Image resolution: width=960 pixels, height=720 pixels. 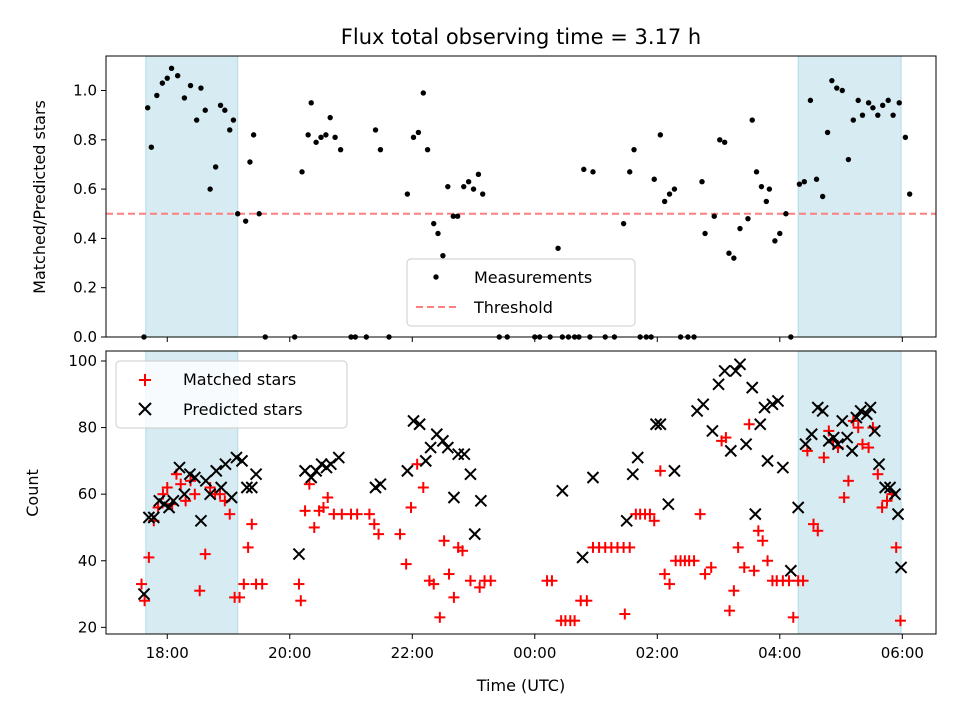 I want to click on y-tick-label: 0.6, so click(x=85, y=189).